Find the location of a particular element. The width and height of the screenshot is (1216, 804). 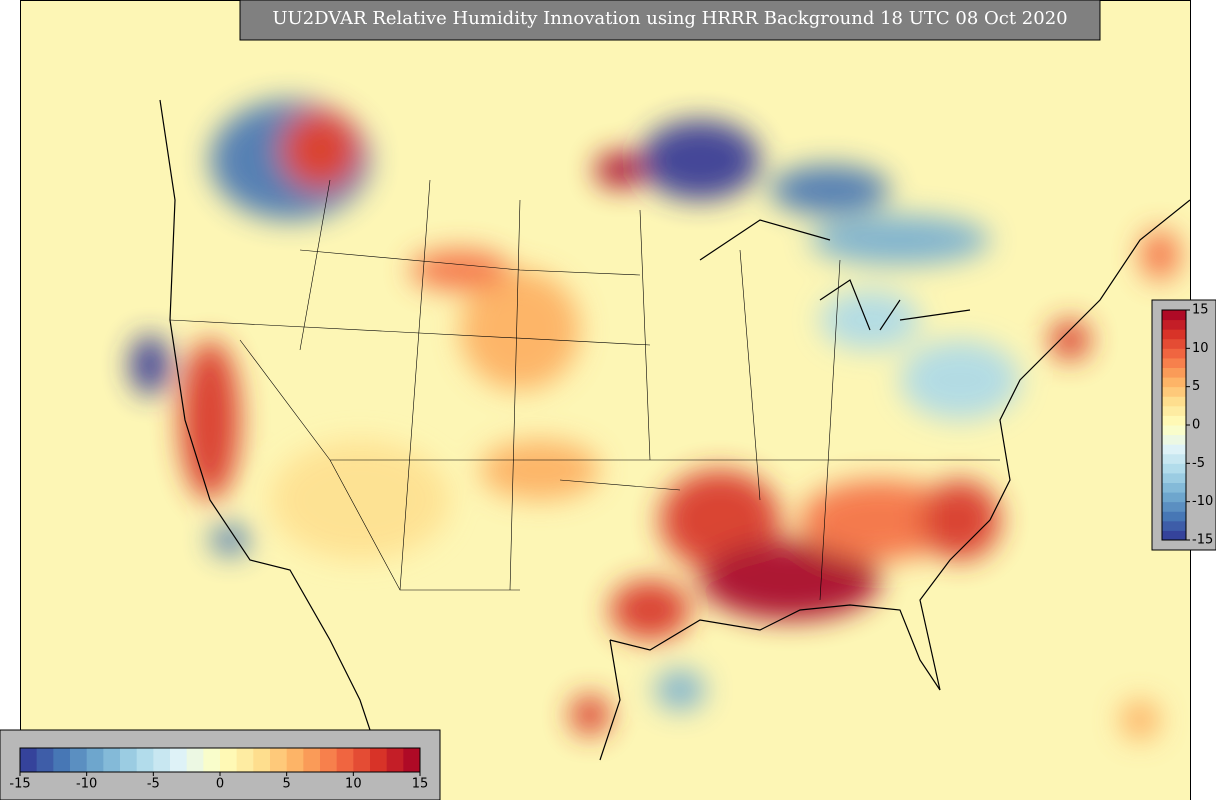

title-box is located at coordinates (670, 20).